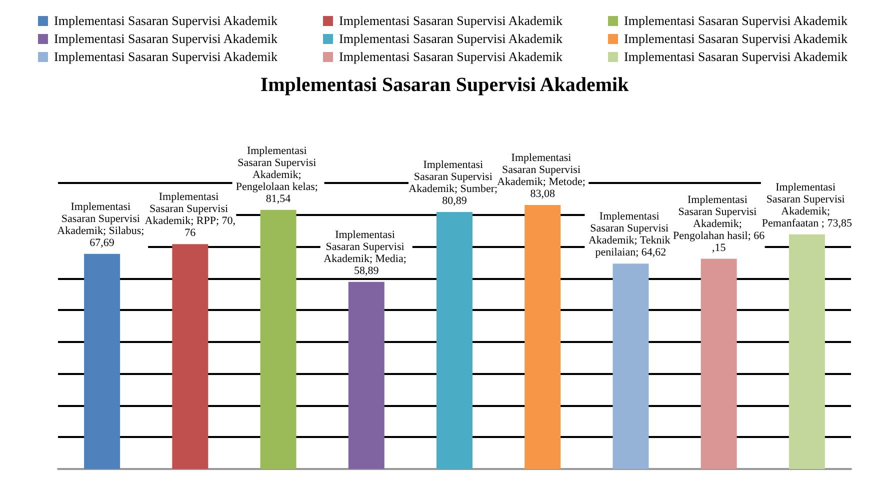 This screenshot has height=502, width=889. I want to click on data-label: Implementasi Sasaran Supervisi Akademik; Media; 58,89, so click(367, 252).